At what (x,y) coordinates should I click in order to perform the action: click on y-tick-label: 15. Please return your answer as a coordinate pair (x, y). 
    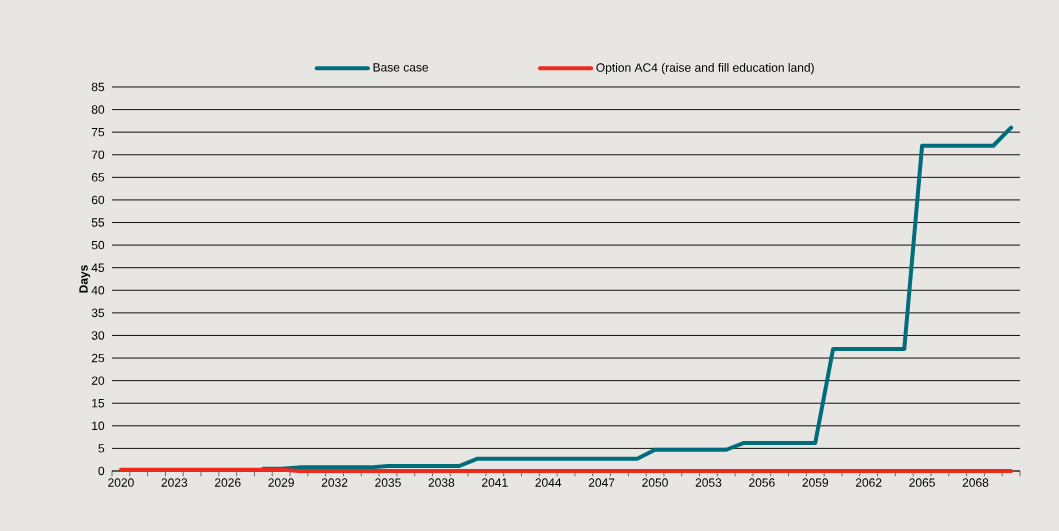
    Looking at the image, I should click on (98, 403).